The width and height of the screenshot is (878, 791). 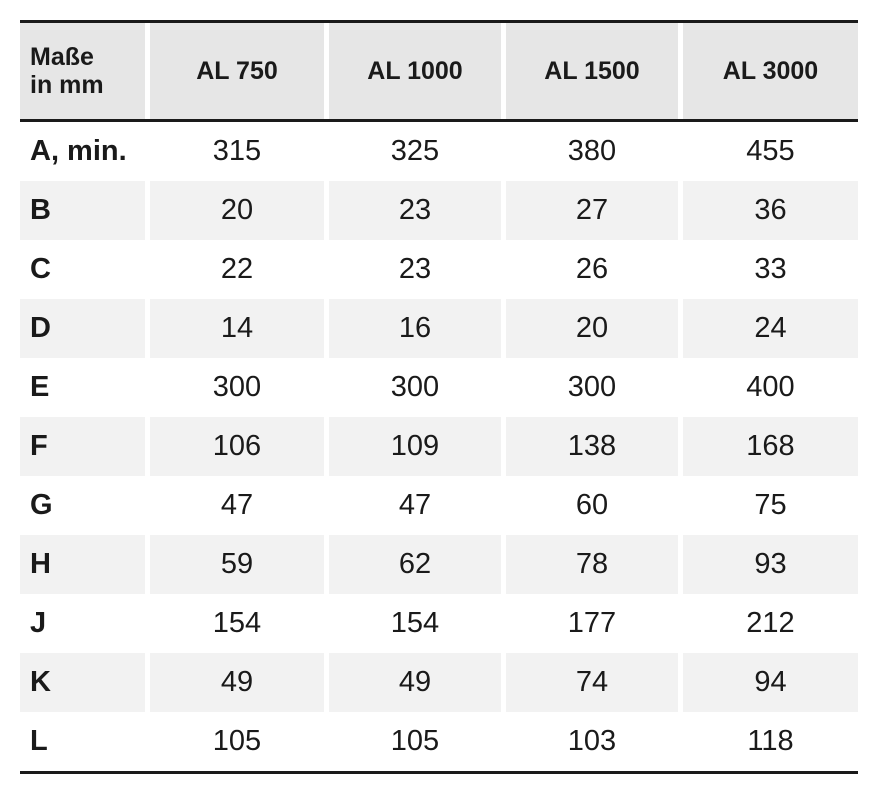 I want to click on table-cell: 75, so click(x=770, y=505).